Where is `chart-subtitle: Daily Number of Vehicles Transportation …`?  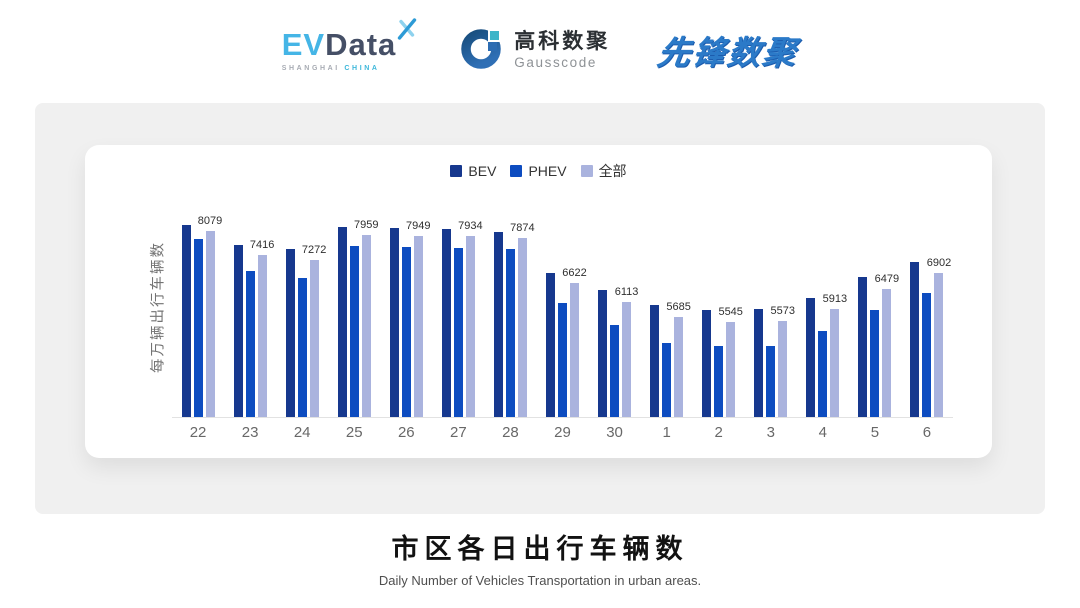
chart-subtitle: Daily Number of Vehicles Transportation … is located at coordinates (540, 580).